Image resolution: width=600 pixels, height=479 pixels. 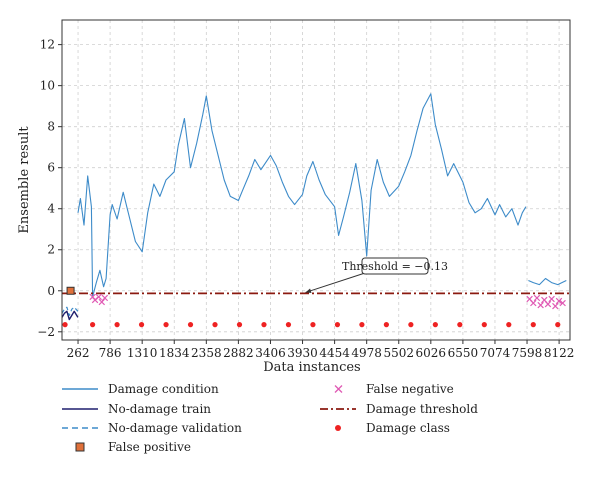 What do you see at coordinates (206, 353) in the screenshot?
I see `x-tick-label: 2358` at bounding box center [206, 353].